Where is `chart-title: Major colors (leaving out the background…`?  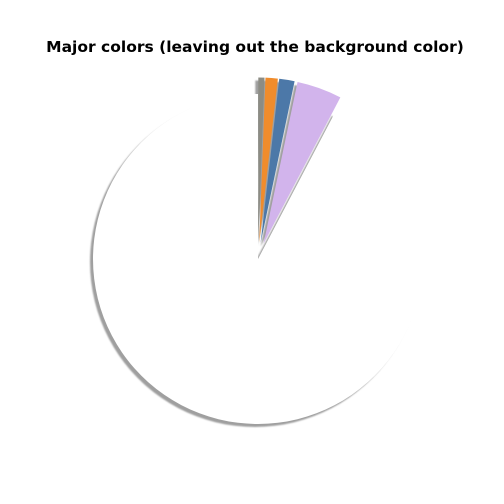 chart-title: Major colors (leaving out the background… is located at coordinates (255, 47).